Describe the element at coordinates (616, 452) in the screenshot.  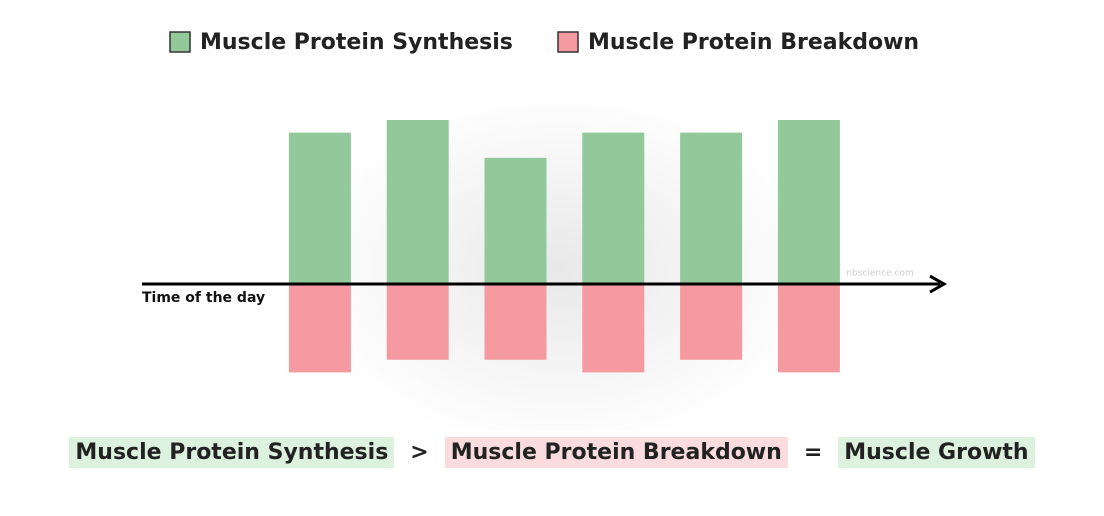
I see `equation-term: Muscle Protein Breakdown` at that location.